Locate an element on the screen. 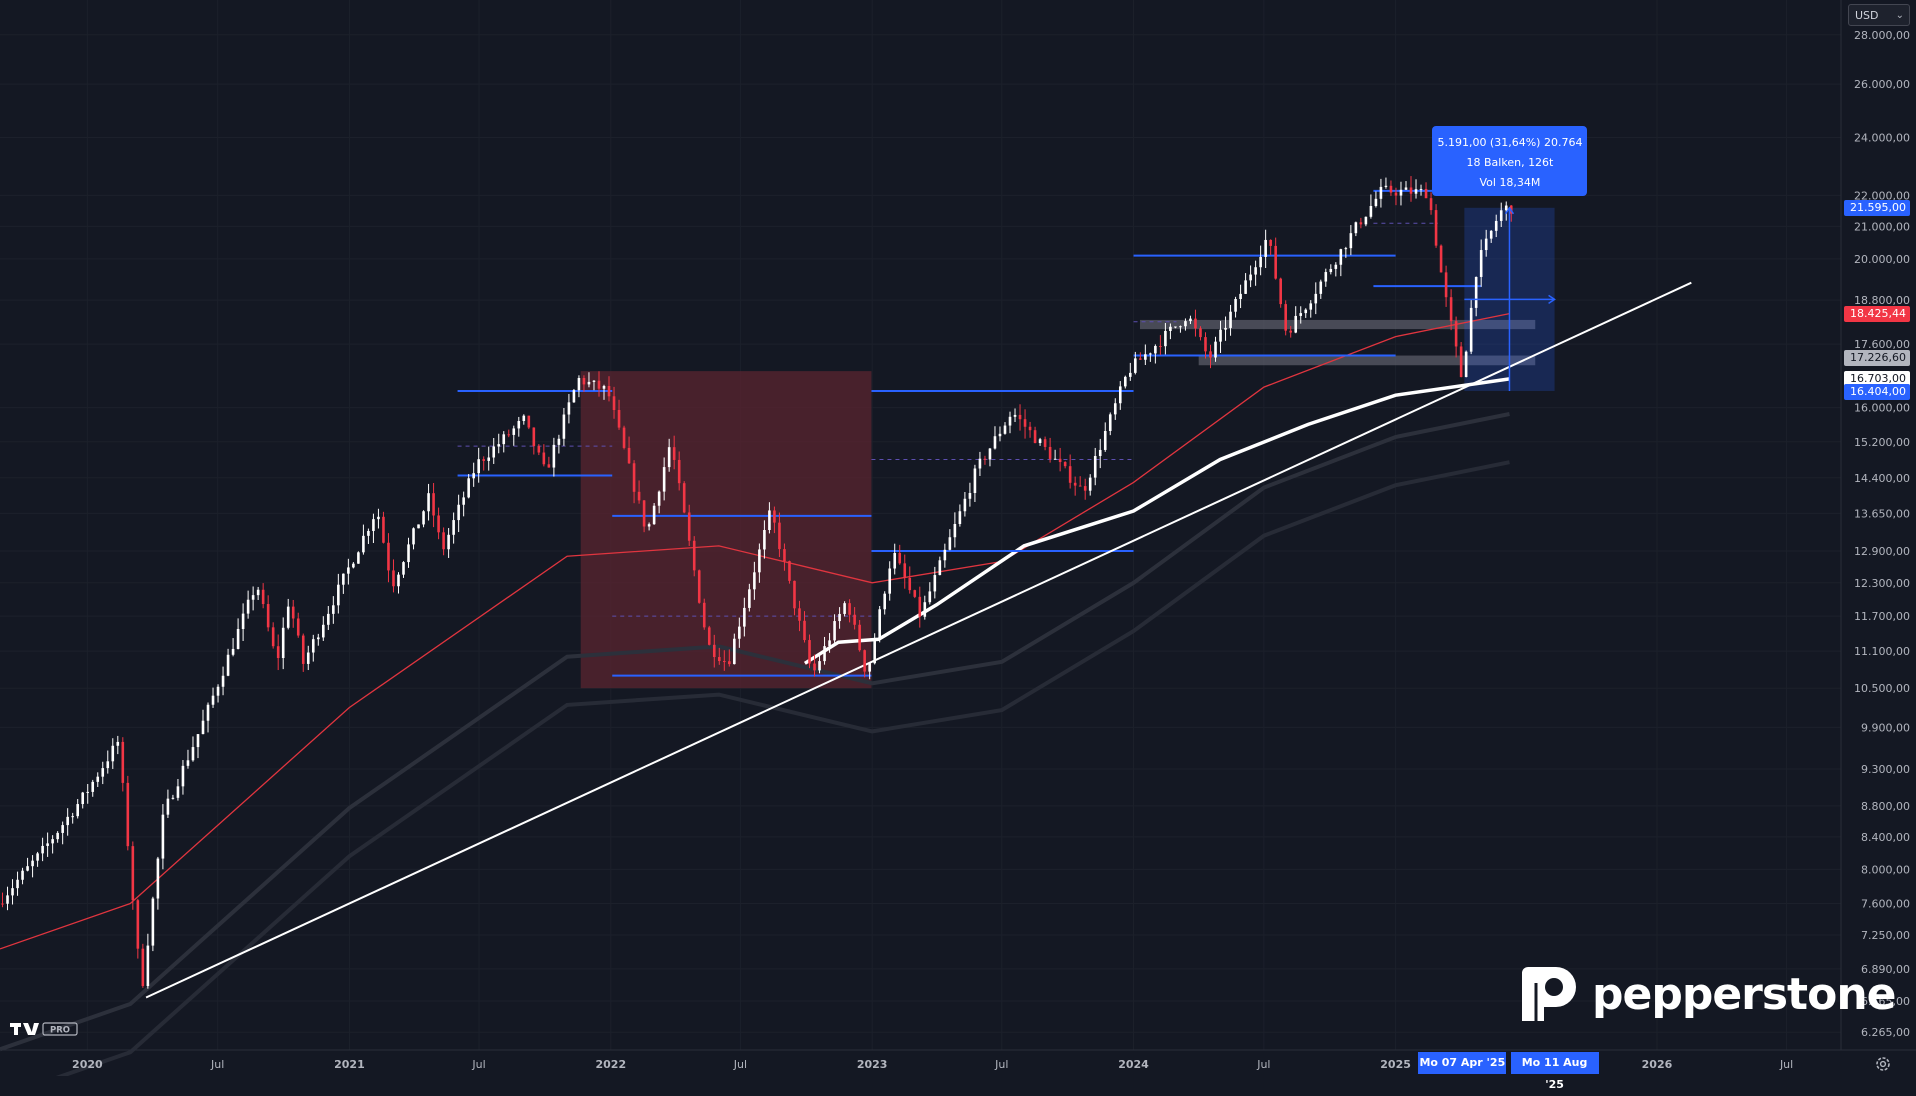  time-axis-label: Jul is located at coordinates (1263, 1064).